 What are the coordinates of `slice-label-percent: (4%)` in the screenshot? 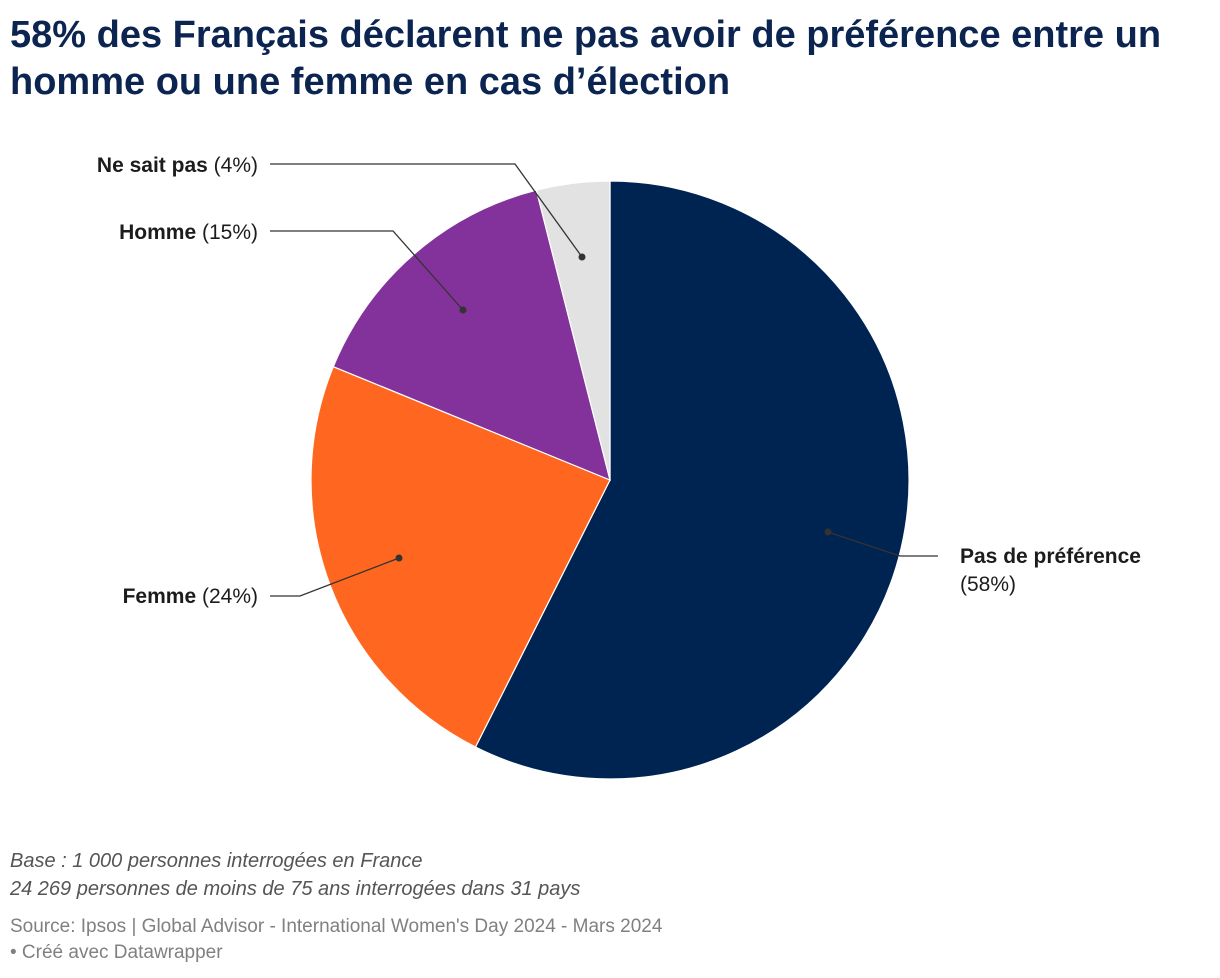 It's located at (233, 165).